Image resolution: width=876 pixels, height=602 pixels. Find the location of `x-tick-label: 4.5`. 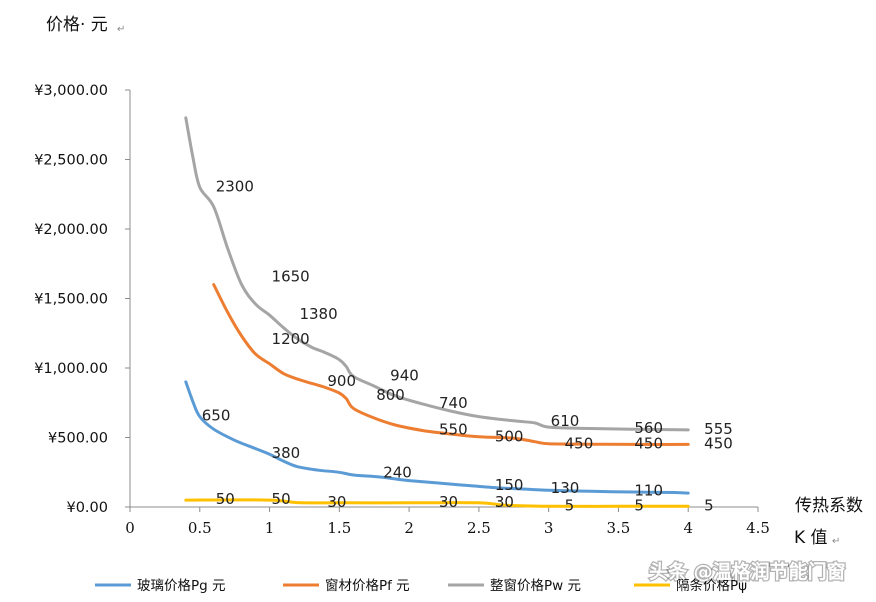

x-tick-label: 4.5 is located at coordinates (758, 528).